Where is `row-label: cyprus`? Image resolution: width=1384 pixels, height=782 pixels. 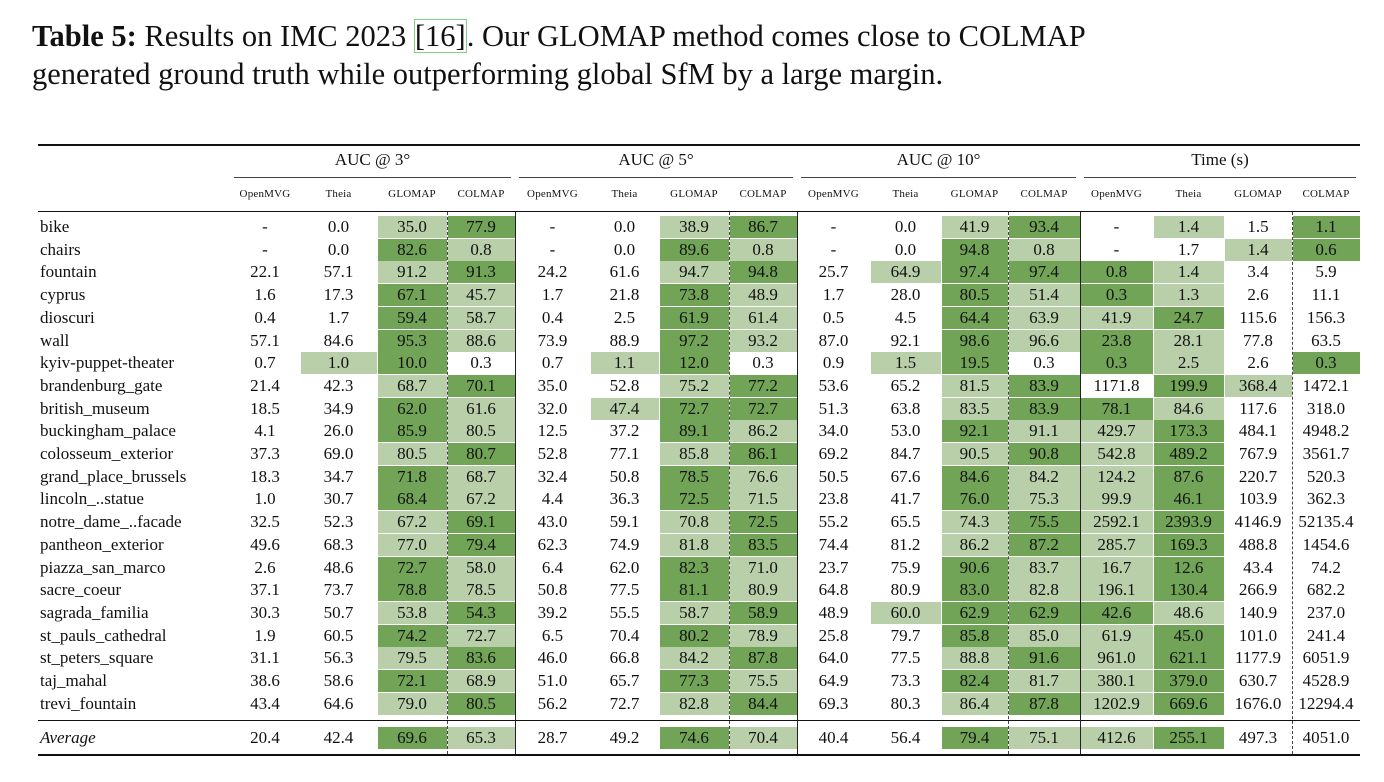
row-label: cyprus is located at coordinates (63, 295).